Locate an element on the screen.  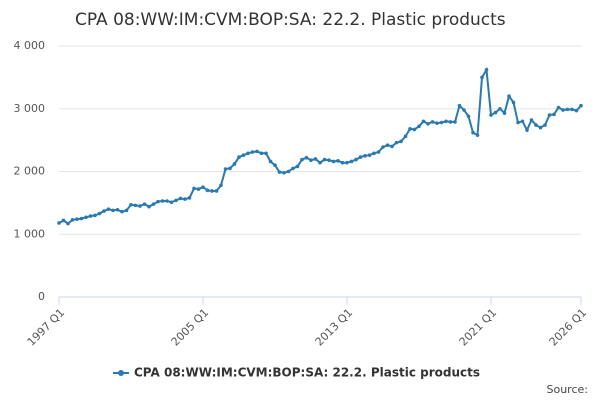
x-tick-label: 2026 Q1 is located at coordinates (568, 327).